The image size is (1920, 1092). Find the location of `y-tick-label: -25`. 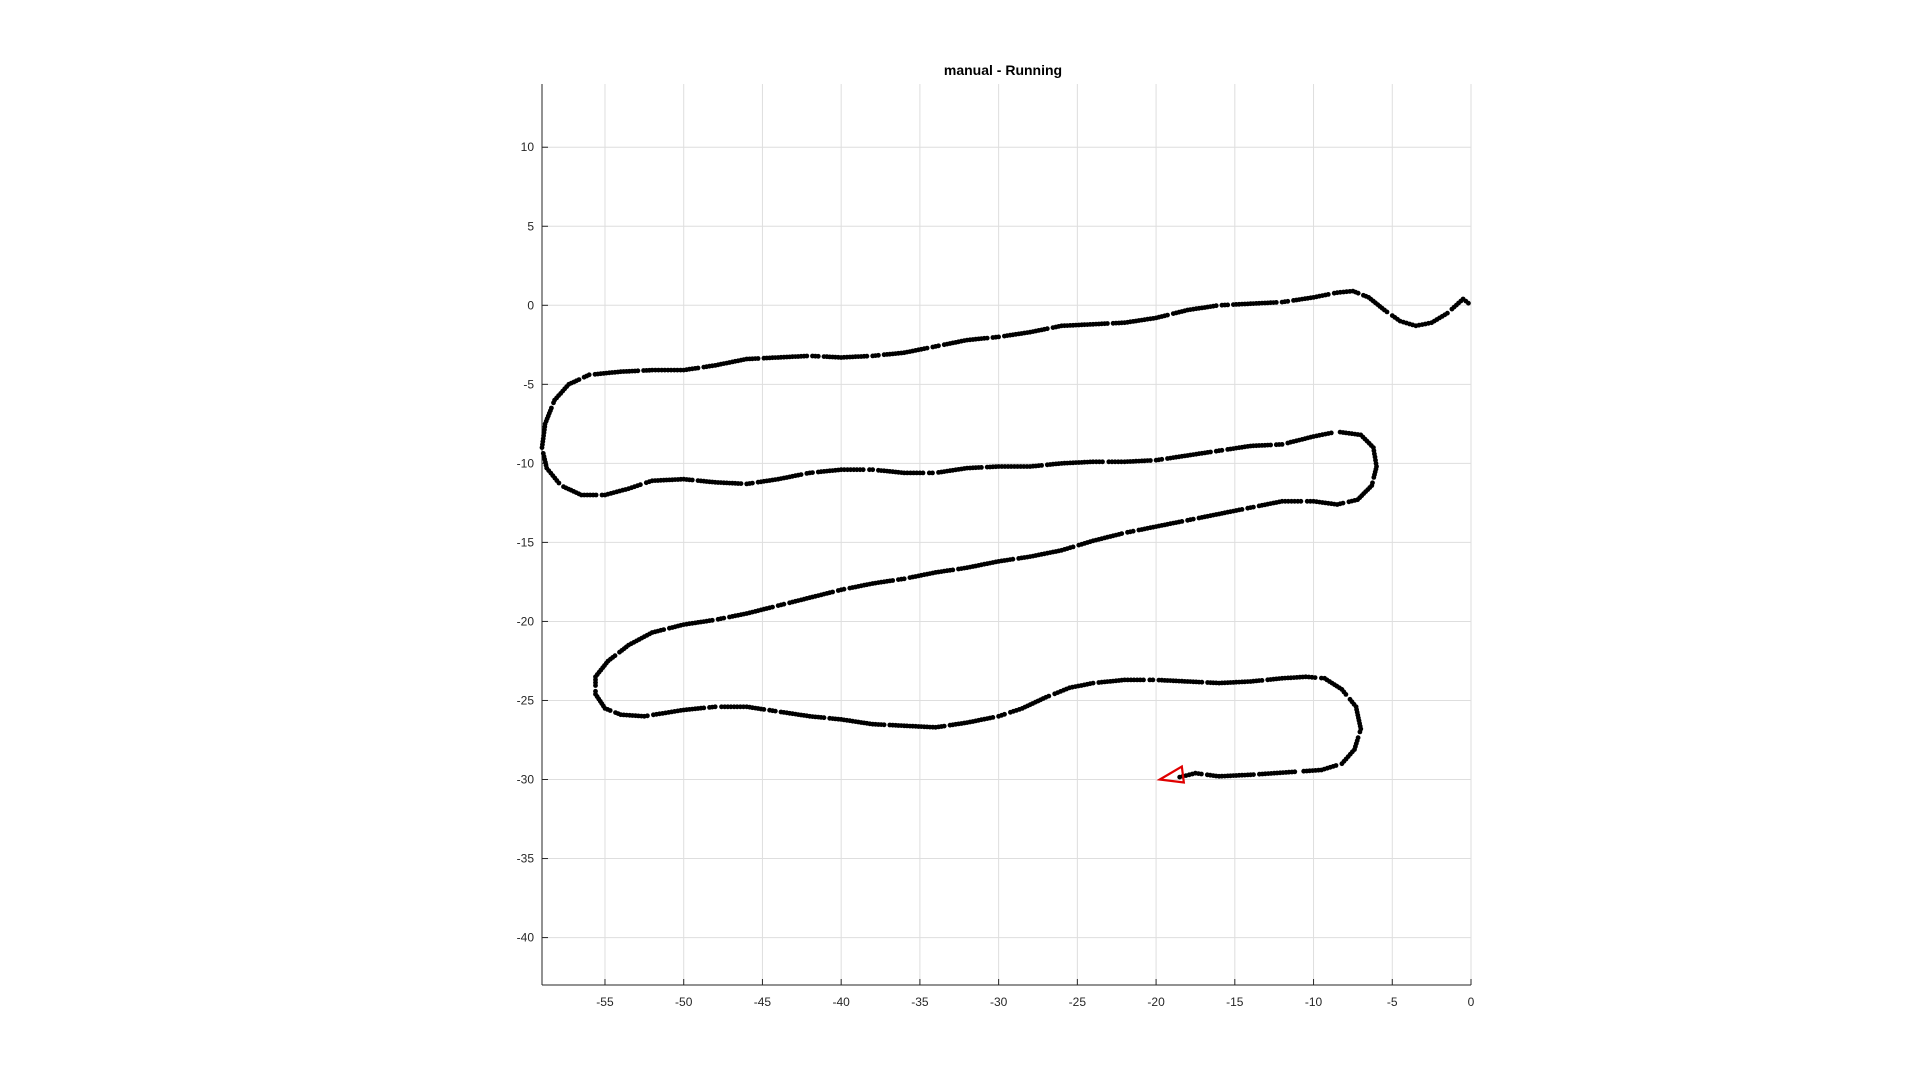

y-tick-label: -25 is located at coordinates (526, 700).